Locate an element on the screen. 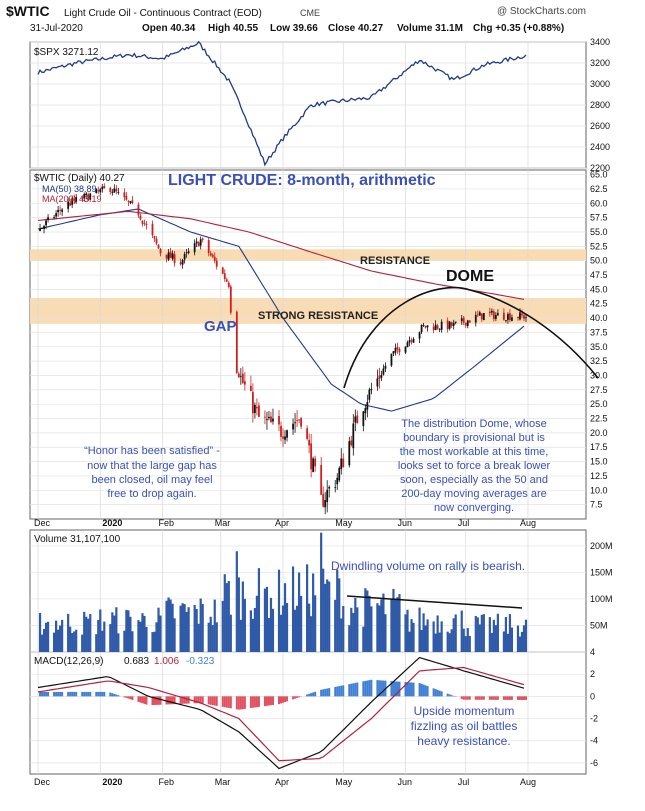 This screenshot has height=811, width=645. dome-label: DOME is located at coordinates (470, 276).